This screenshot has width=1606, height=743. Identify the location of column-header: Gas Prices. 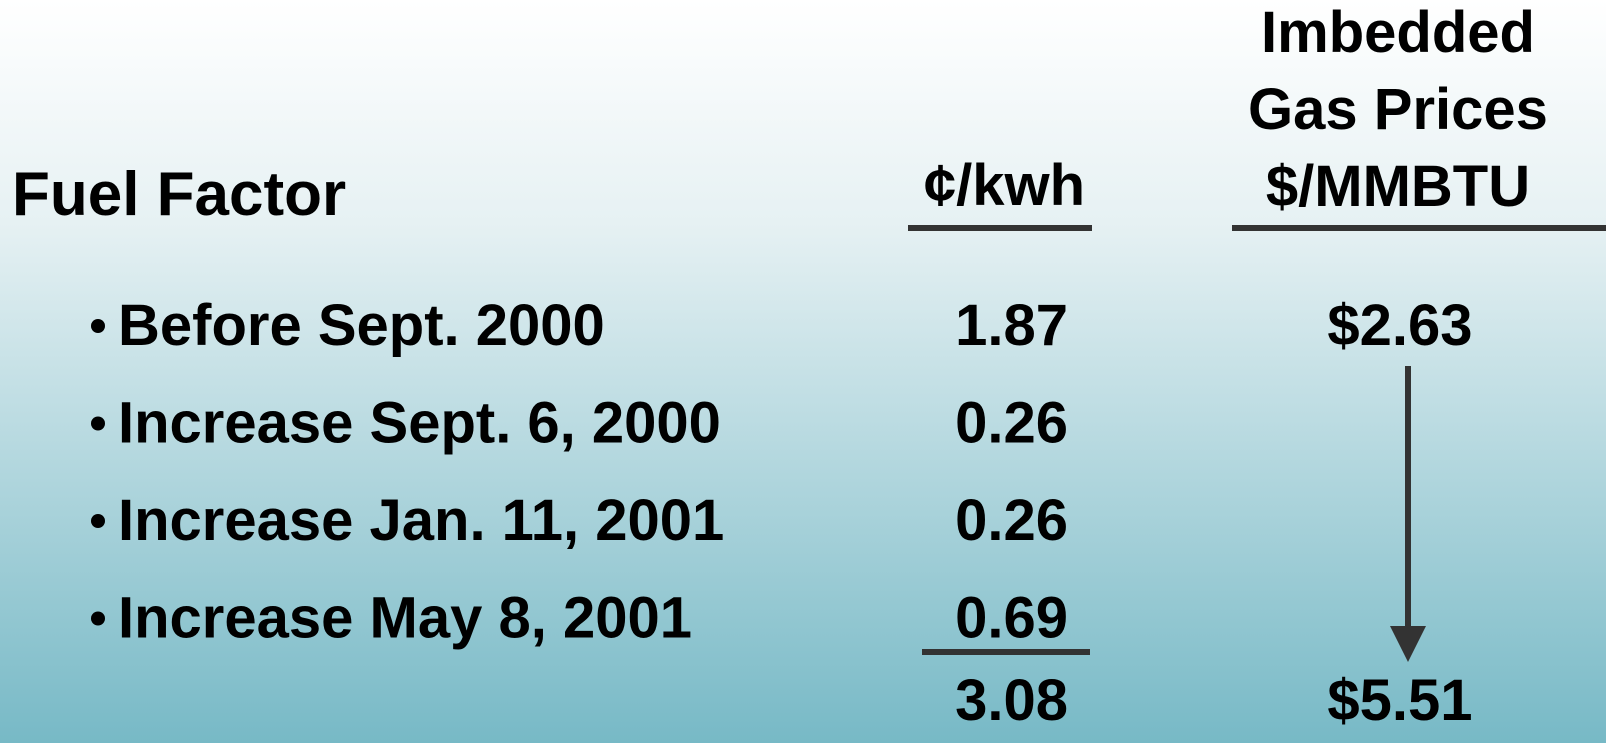
(1398, 109).